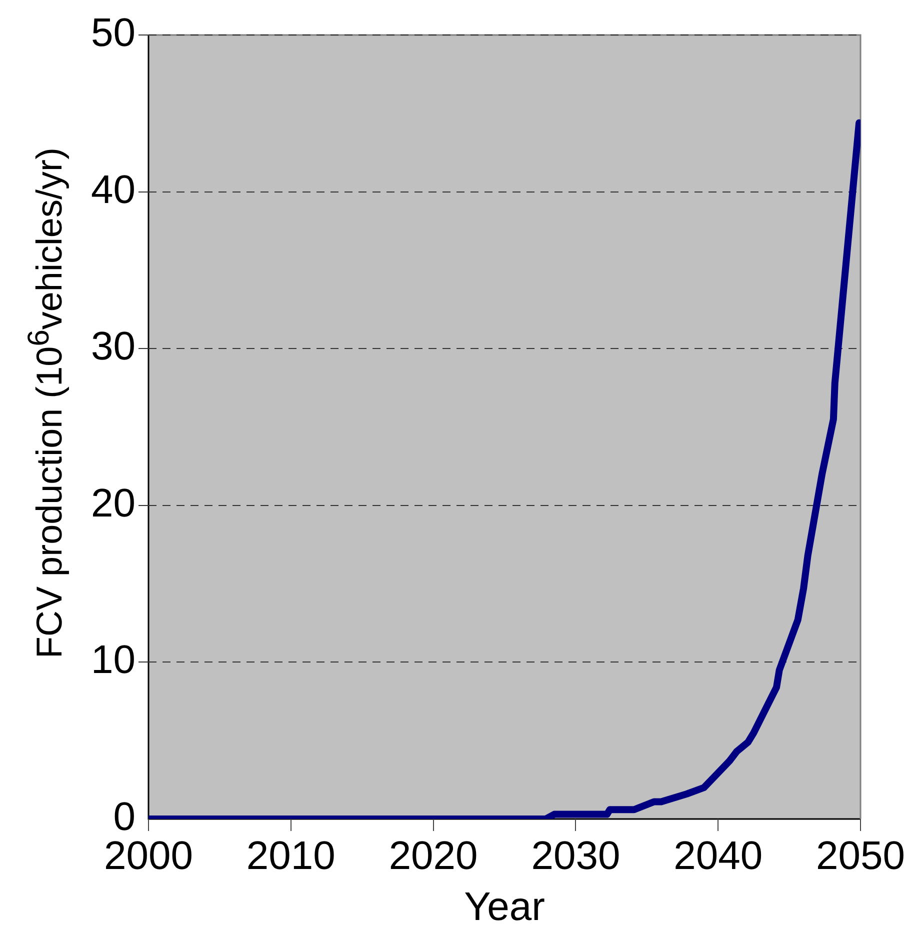  Describe the element at coordinates (575, 856) in the screenshot. I see `x-tick-label: 2030` at that location.